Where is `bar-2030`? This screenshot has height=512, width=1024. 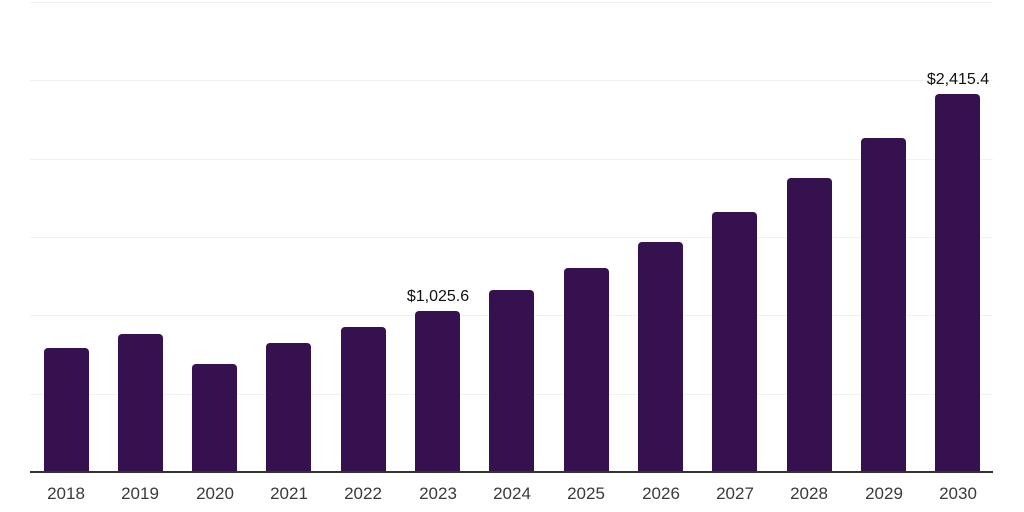
bar-2030 is located at coordinates (957, 283).